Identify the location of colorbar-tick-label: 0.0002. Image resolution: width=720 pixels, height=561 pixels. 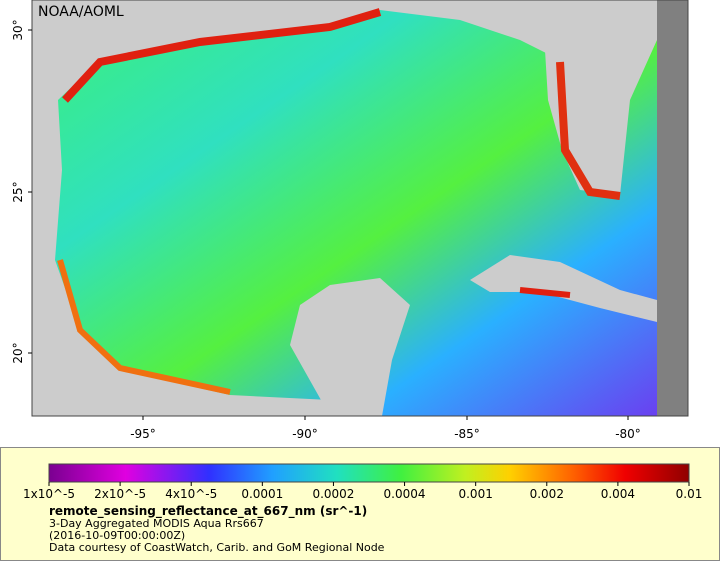
(333, 494).